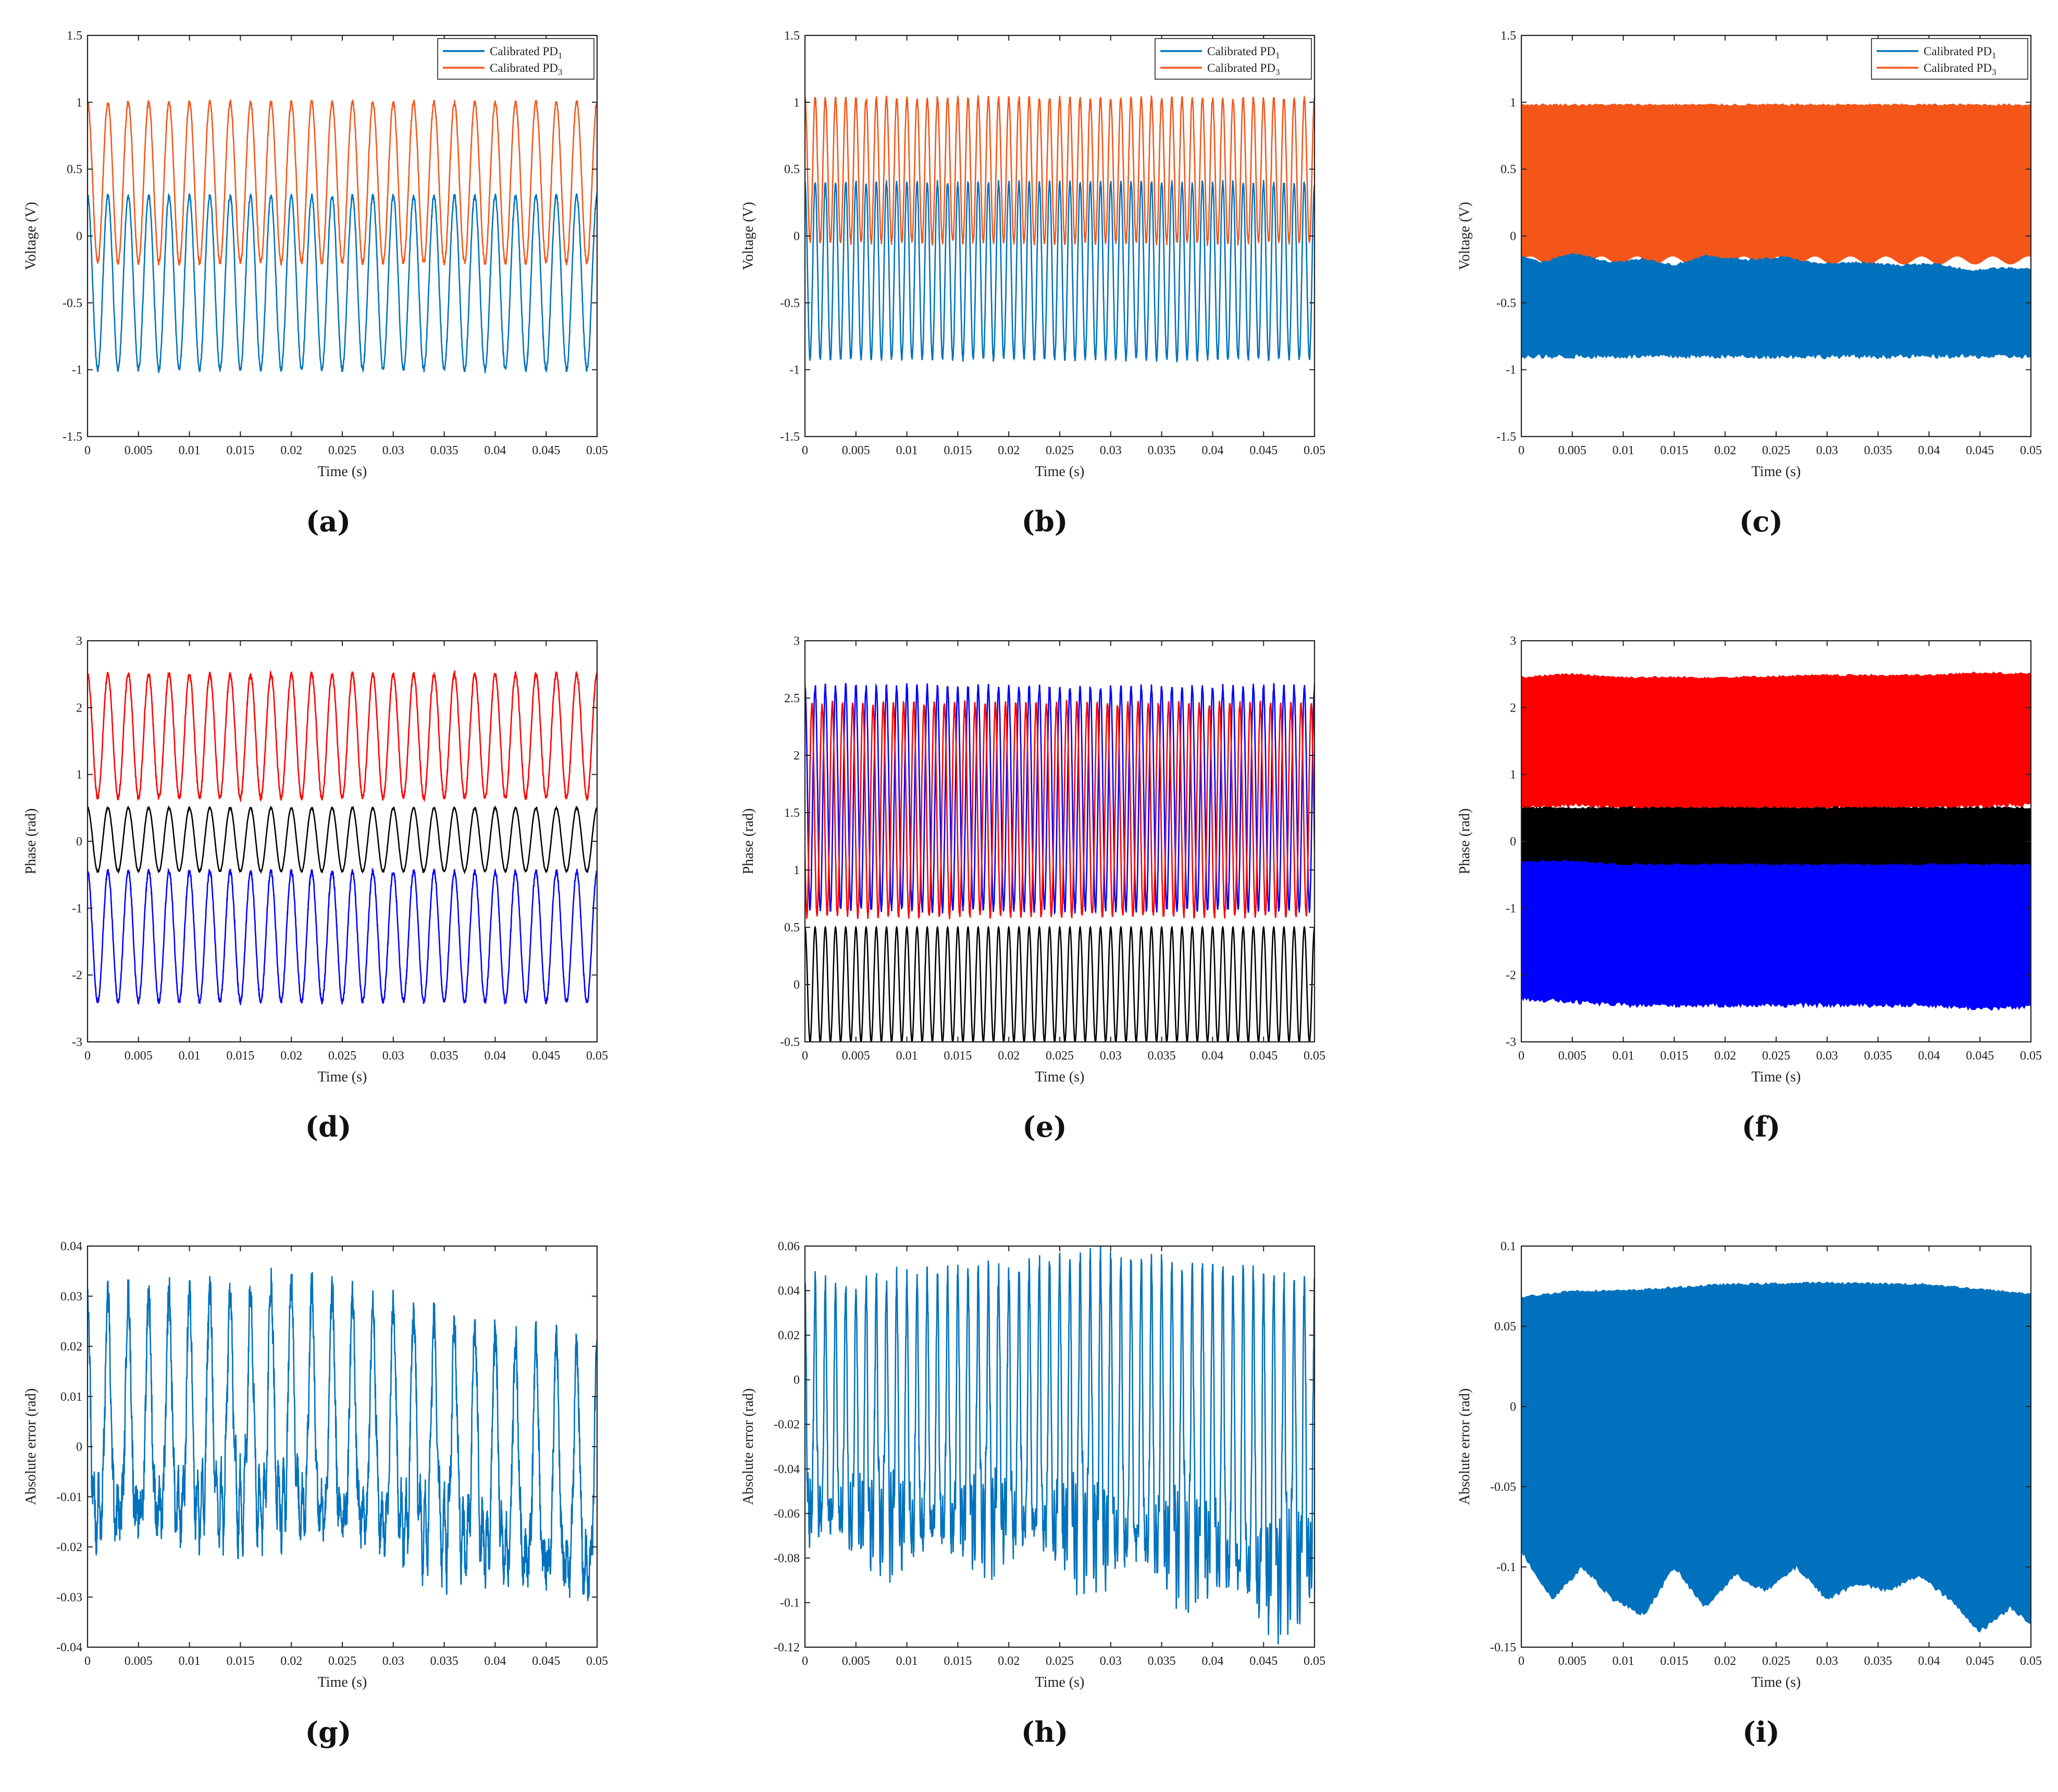 The image size is (2058, 1792). What do you see at coordinates (79, 708) in the screenshot?
I see `y-tick-label: 2` at bounding box center [79, 708].